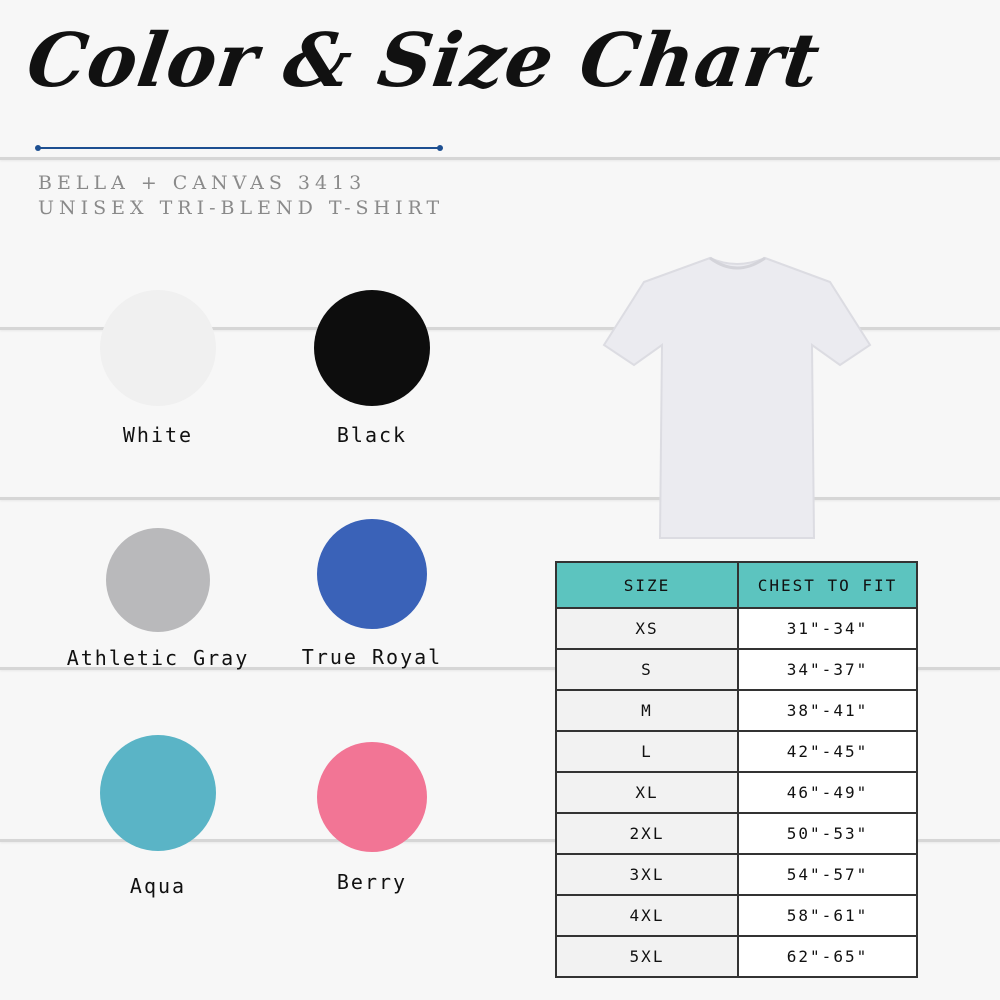 This screenshot has height=1000, width=1000. I want to click on color-swatch-true-royal, so click(372, 574).